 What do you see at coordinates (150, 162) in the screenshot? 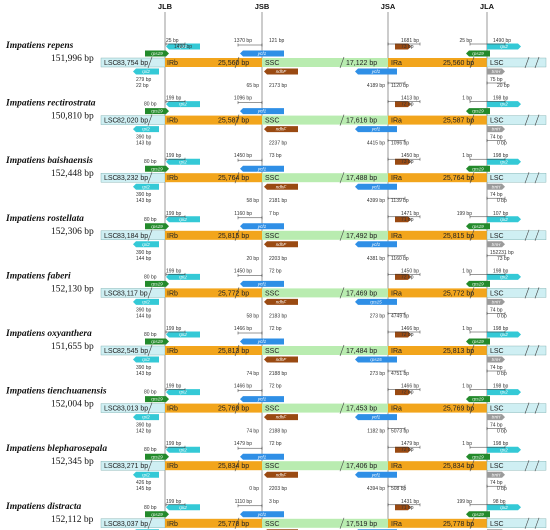
I see `bp-jlb-left: 80 bp` at bounding box center [150, 162].